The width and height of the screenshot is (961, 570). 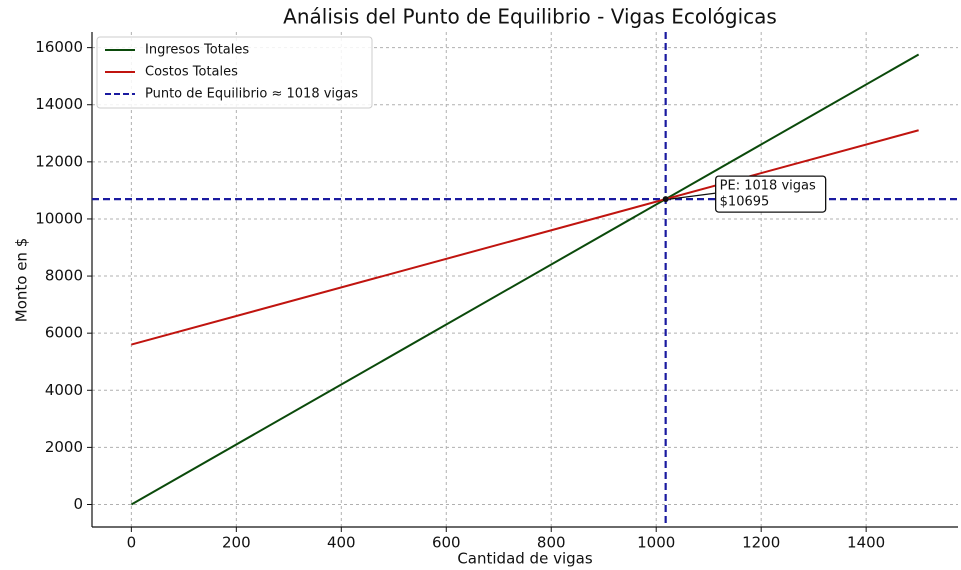 What do you see at coordinates (59, 47) in the screenshot?
I see `y-tick-label: 16000` at bounding box center [59, 47].